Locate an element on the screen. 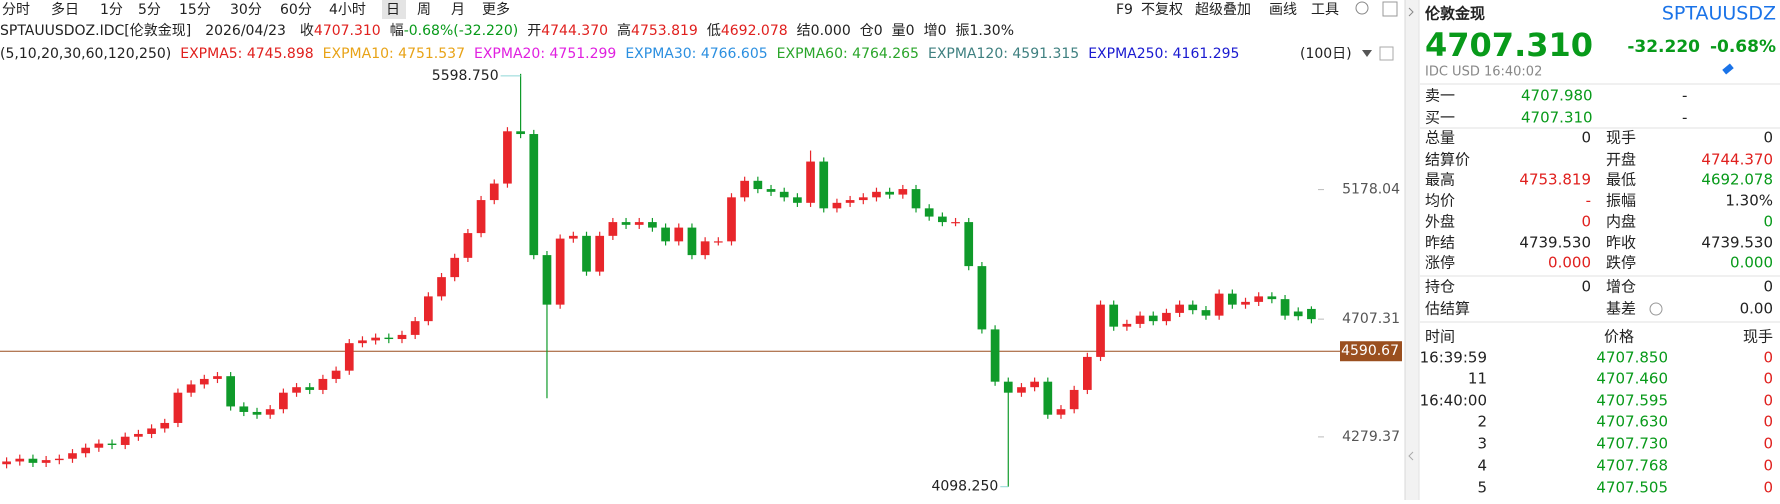 The height and width of the screenshot is (504, 1780). toolbar-tab: 30分 is located at coordinates (246, 10).